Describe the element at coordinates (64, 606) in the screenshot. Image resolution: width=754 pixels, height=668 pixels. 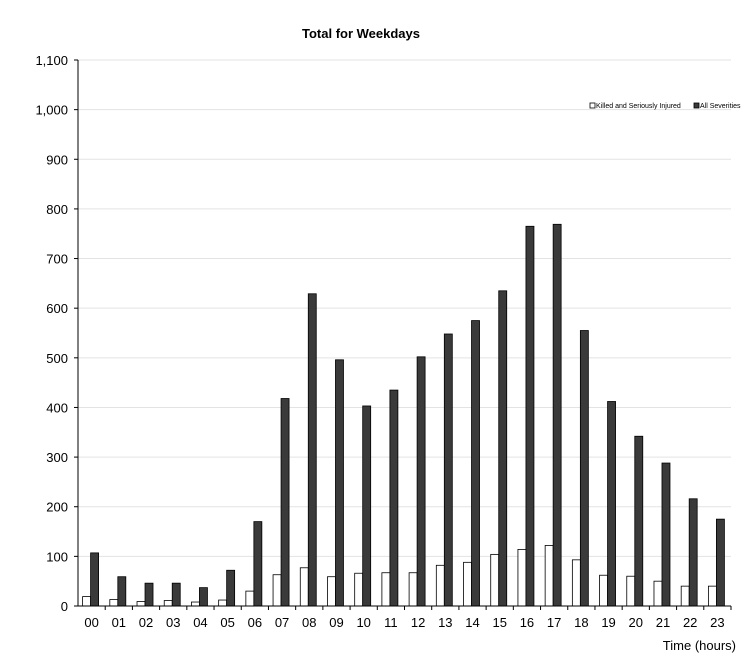
I see `y-tick-label: 0` at that location.